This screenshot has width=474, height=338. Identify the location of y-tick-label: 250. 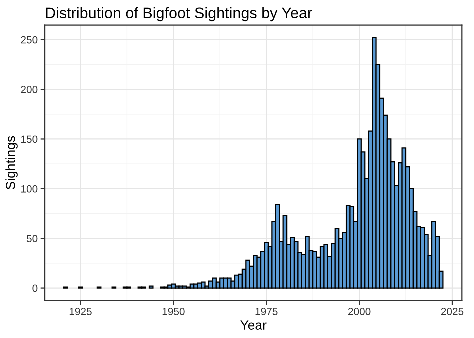
(29, 40).